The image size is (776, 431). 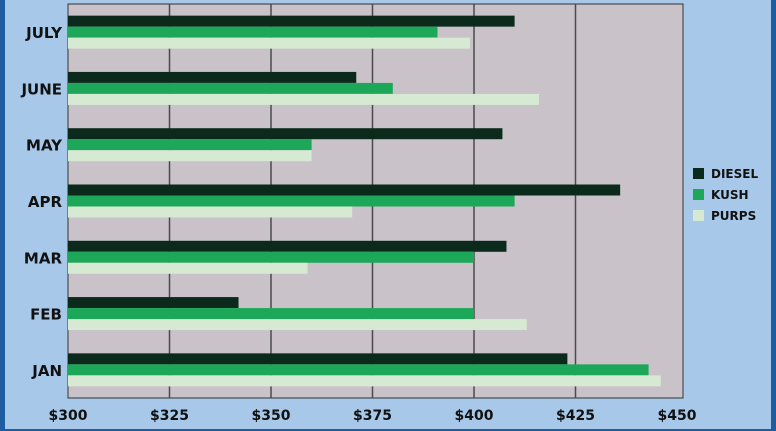 I want to click on legend-swatch-diesel, so click(x=698, y=173).